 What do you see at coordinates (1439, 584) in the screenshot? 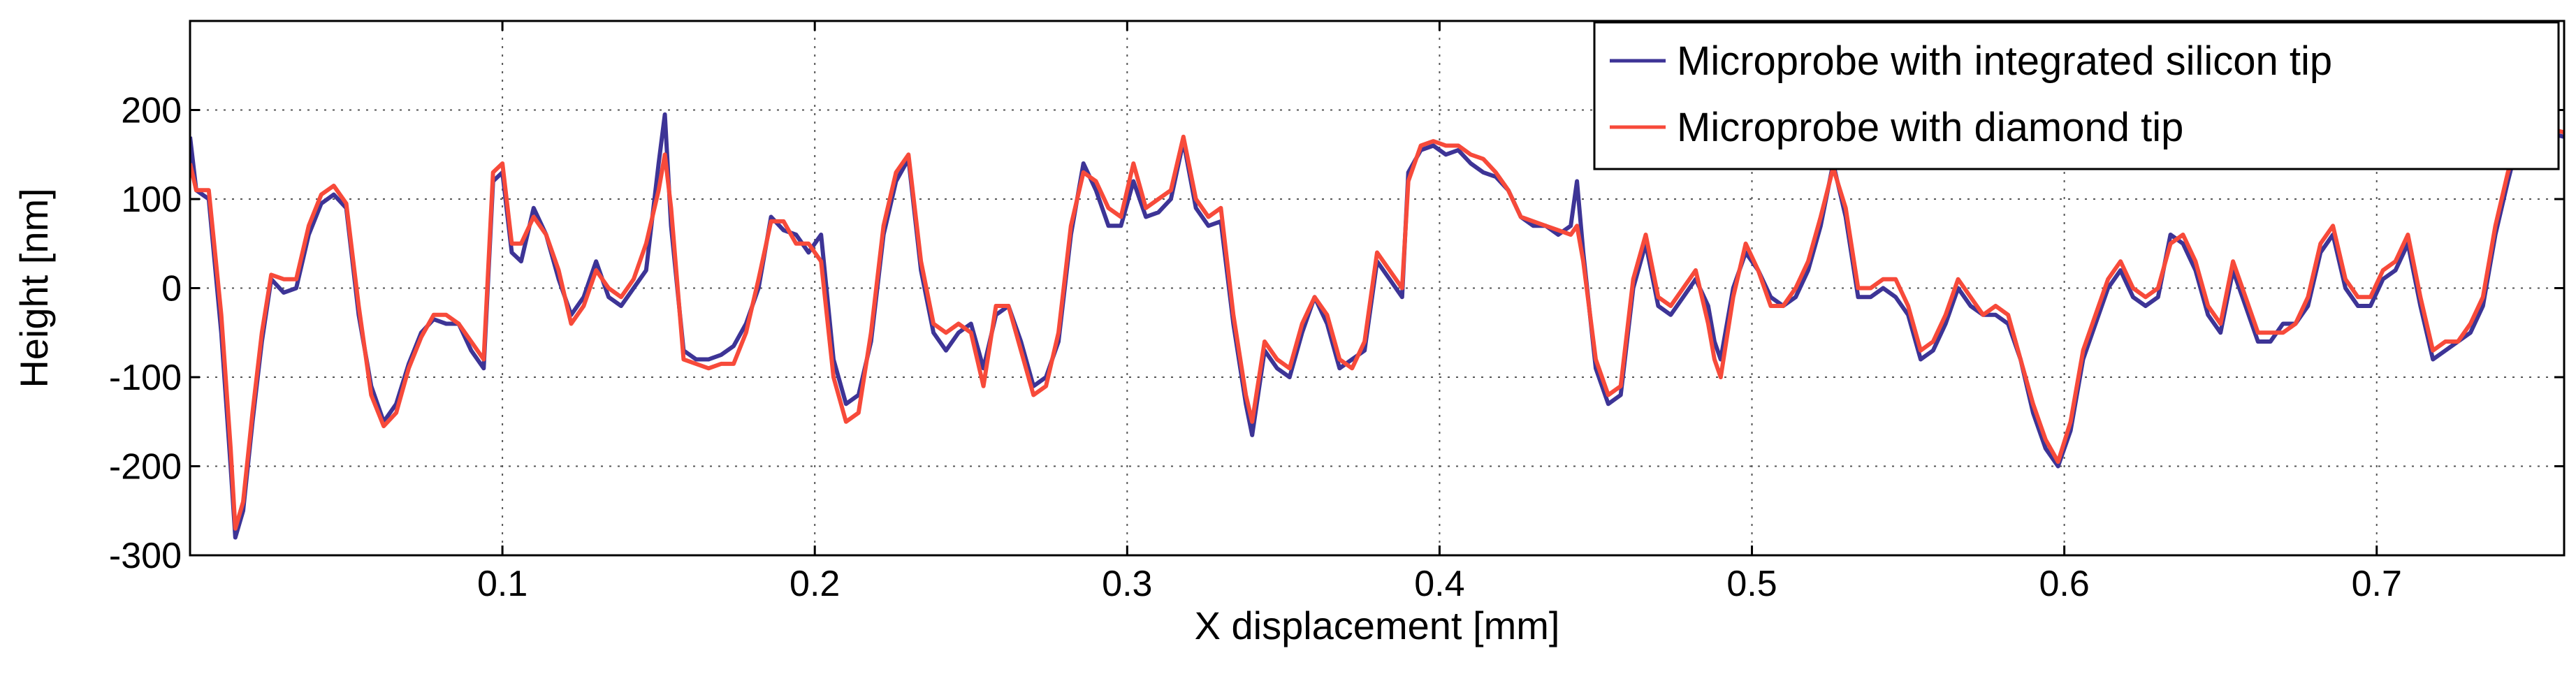
I see `x-tick-label: 0.4` at bounding box center [1439, 584].